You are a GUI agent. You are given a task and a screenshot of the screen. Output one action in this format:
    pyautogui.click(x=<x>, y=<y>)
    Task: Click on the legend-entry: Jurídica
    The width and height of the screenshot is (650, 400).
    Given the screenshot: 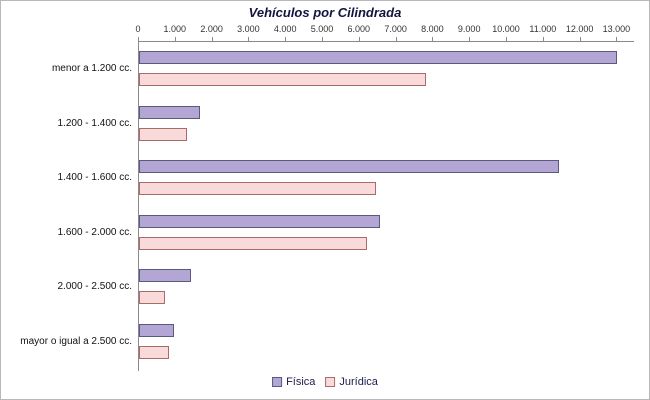 What is the action you would take?
    pyautogui.click(x=351, y=382)
    